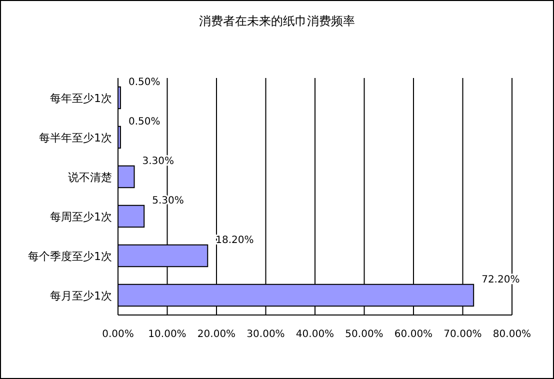 The width and height of the screenshot is (554, 379). I want to click on y-tick-label: 每个季度至少1次, so click(70, 256).